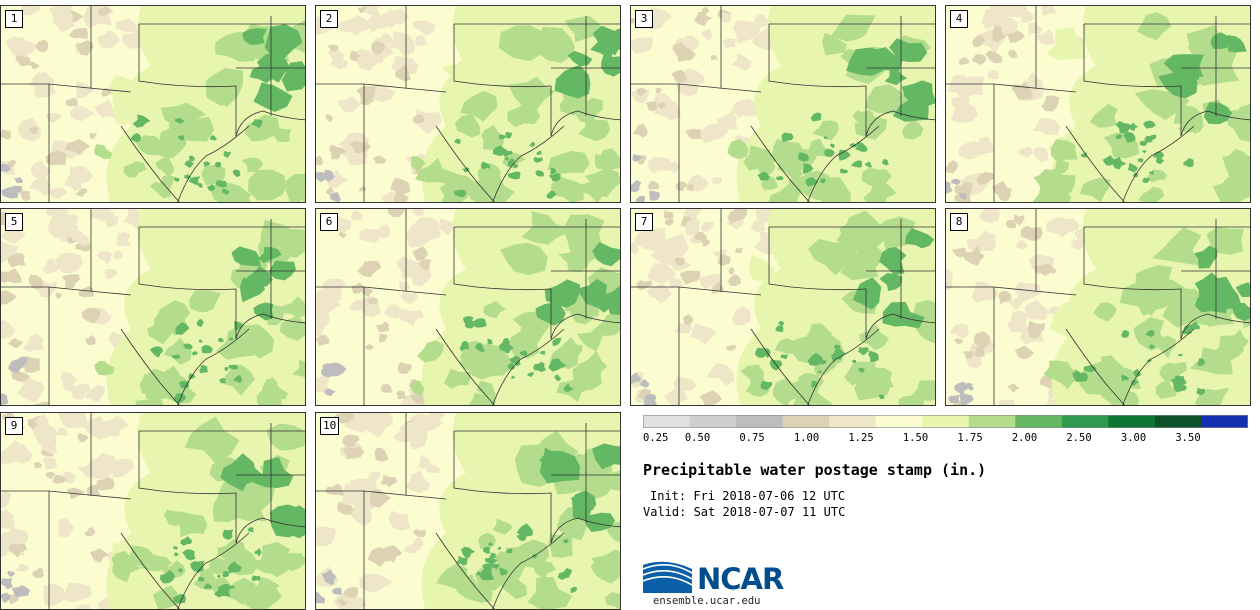 This screenshot has height=610, width=1260. I want to click on colorbar-tick-label: 1.75, so click(970, 438).